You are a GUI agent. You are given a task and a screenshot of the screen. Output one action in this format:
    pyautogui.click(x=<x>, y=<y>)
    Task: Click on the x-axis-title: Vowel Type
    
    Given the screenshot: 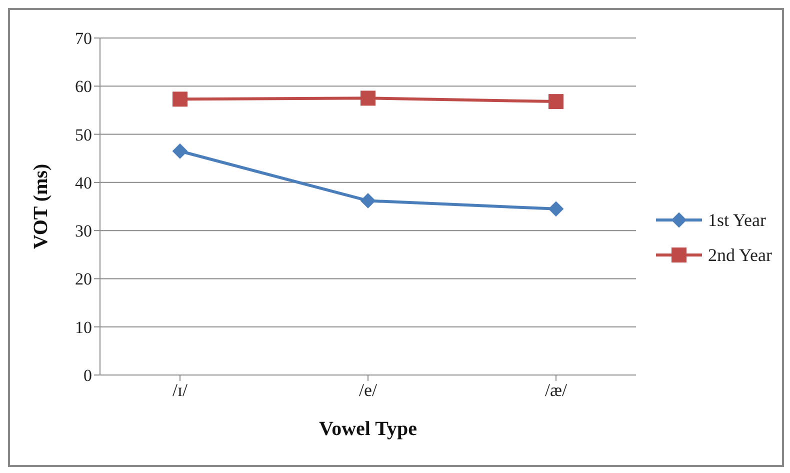 What is the action you would take?
    pyautogui.click(x=368, y=429)
    